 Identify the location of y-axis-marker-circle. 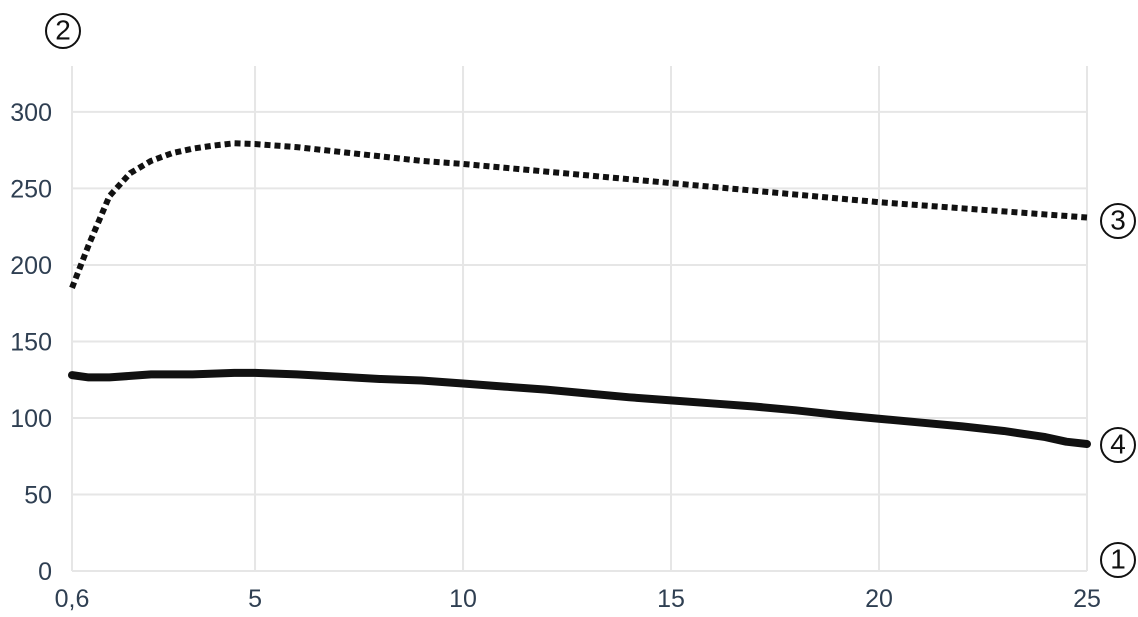
(63, 31).